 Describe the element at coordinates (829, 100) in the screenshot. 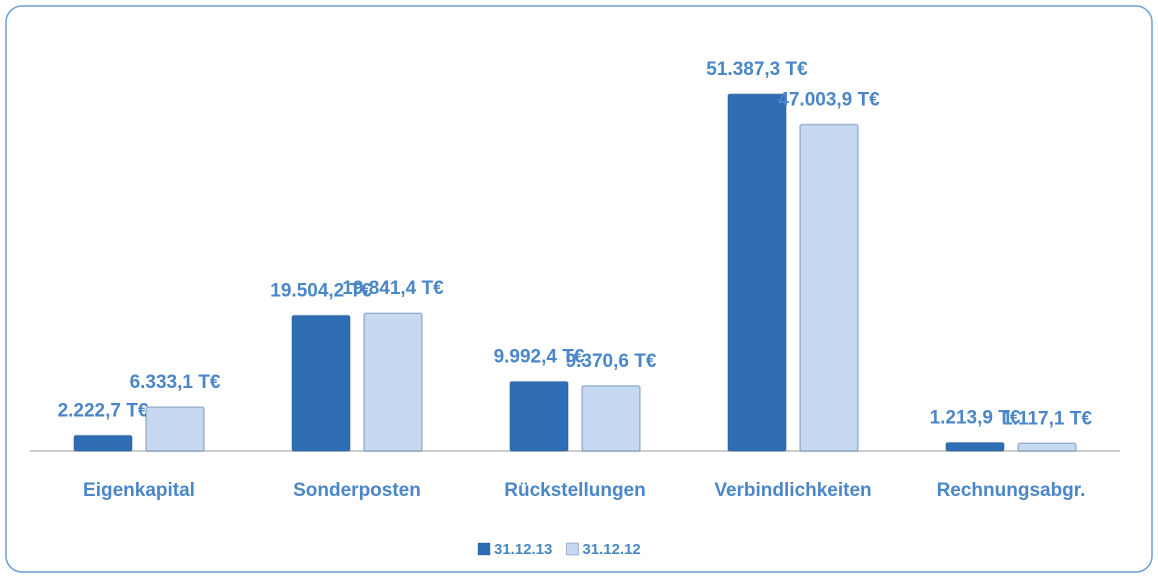

I see `data-label: 47.003,9 T€` at that location.